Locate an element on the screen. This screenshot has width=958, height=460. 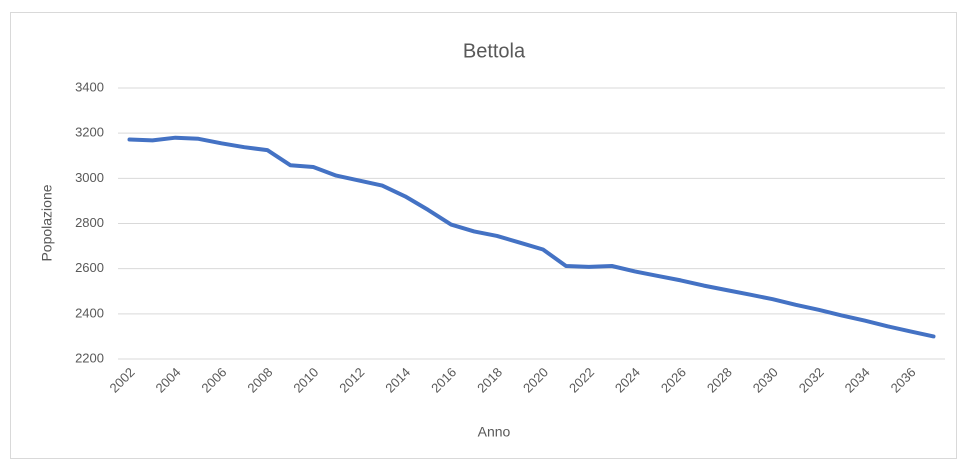
y-tick-label: 3200 is located at coordinates (89, 132).